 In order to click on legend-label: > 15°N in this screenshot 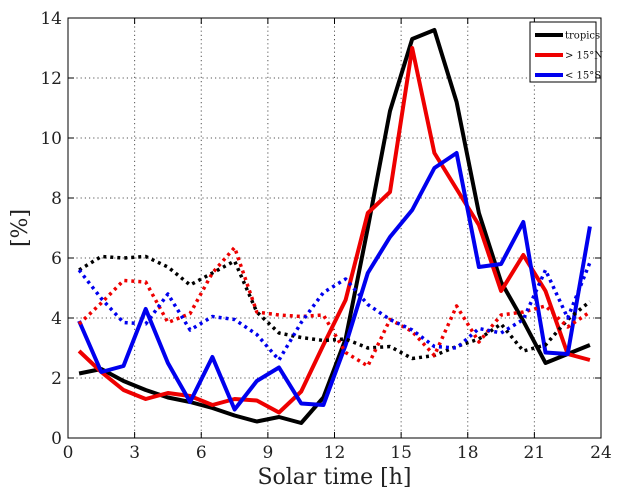, I will do `click(584, 56)`.